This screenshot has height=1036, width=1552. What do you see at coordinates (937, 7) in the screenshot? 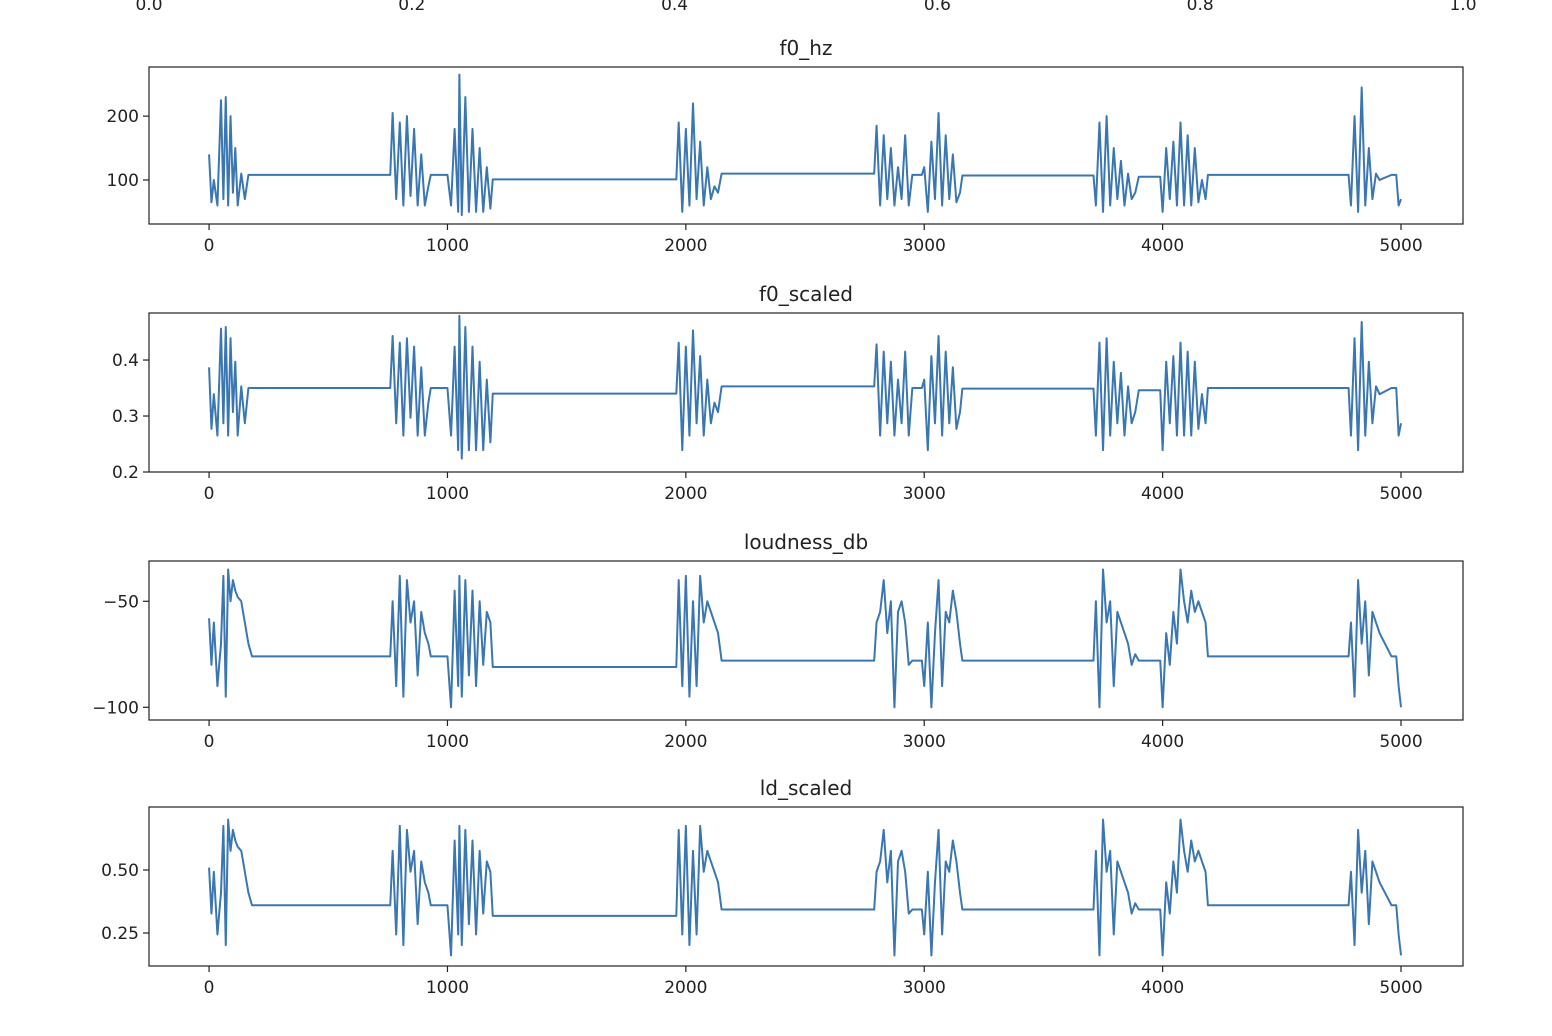
I see `x-tick-label: 0.6` at bounding box center [937, 7].